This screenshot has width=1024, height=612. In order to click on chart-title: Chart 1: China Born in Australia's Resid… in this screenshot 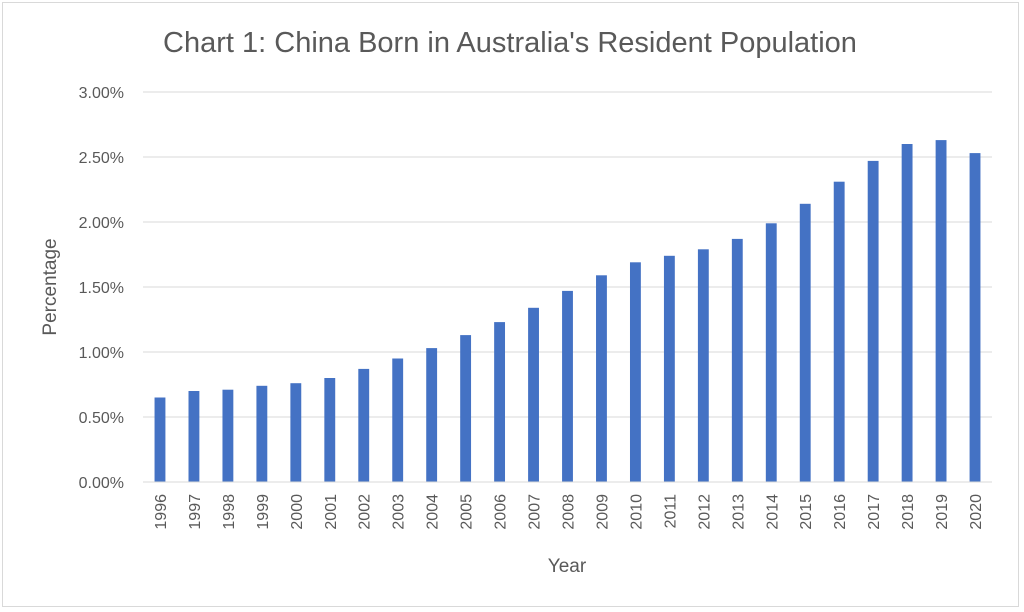, I will do `click(510, 43)`.